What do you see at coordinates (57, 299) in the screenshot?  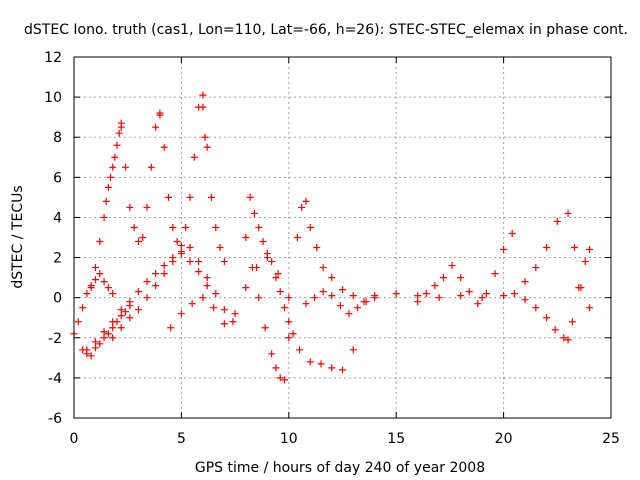 I see `y-tick-label: 0` at bounding box center [57, 299].